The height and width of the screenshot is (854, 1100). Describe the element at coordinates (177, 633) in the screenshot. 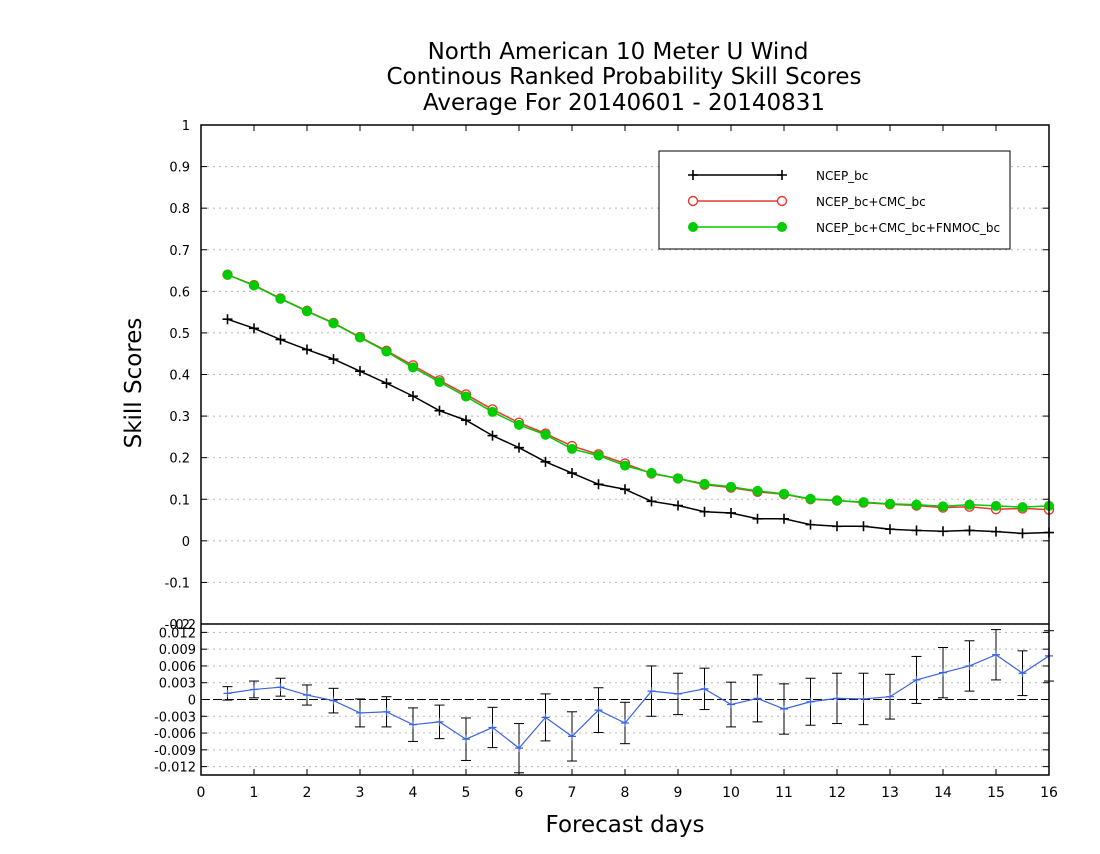

I see `y-tick-label-bottom: 0.012` at that location.